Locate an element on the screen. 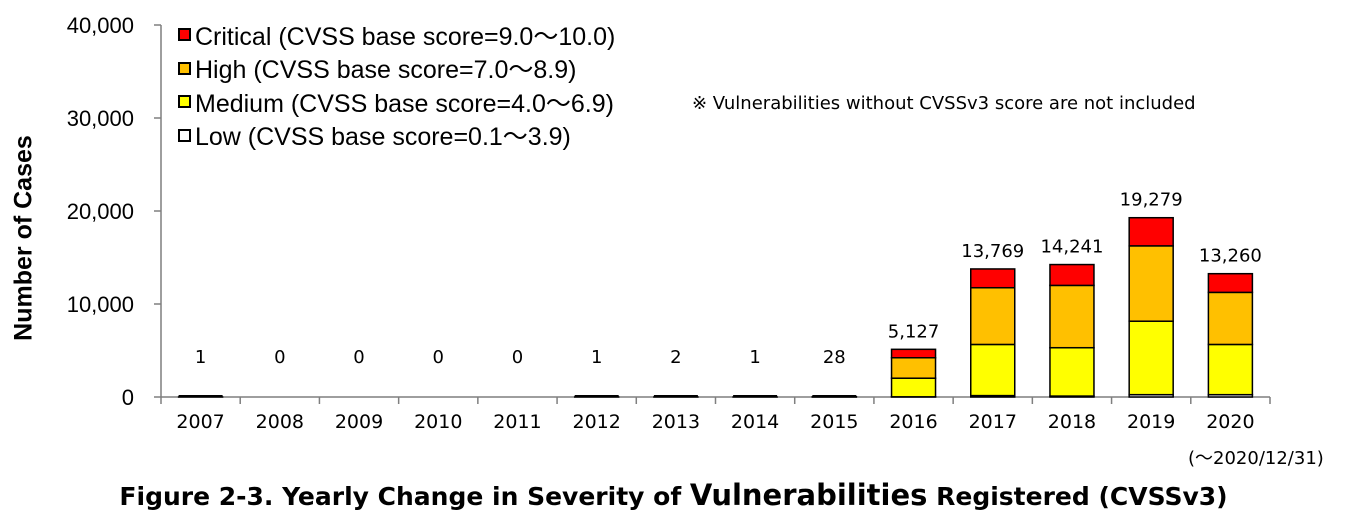 Image resolution: width=1347 pixels, height=521 pixels. legend-swatch-medium is located at coordinates (184, 102).